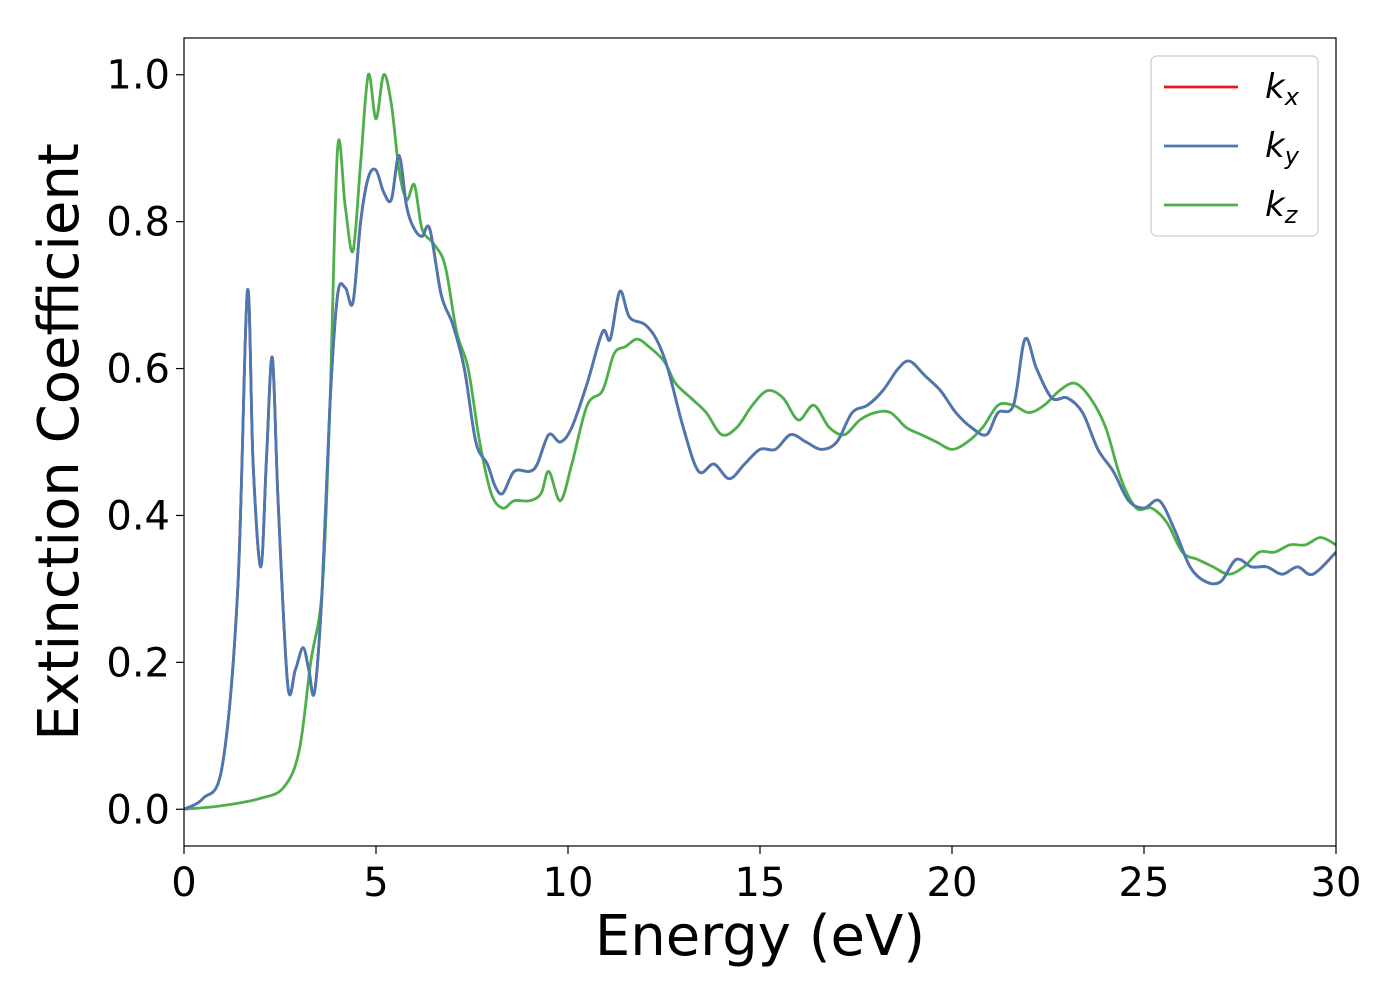 The width and height of the screenshot is (1400, 1000). Describe the element at coordinates (138, 370) in the screenshot. I see `y-tick-label: 0.6` at that location.